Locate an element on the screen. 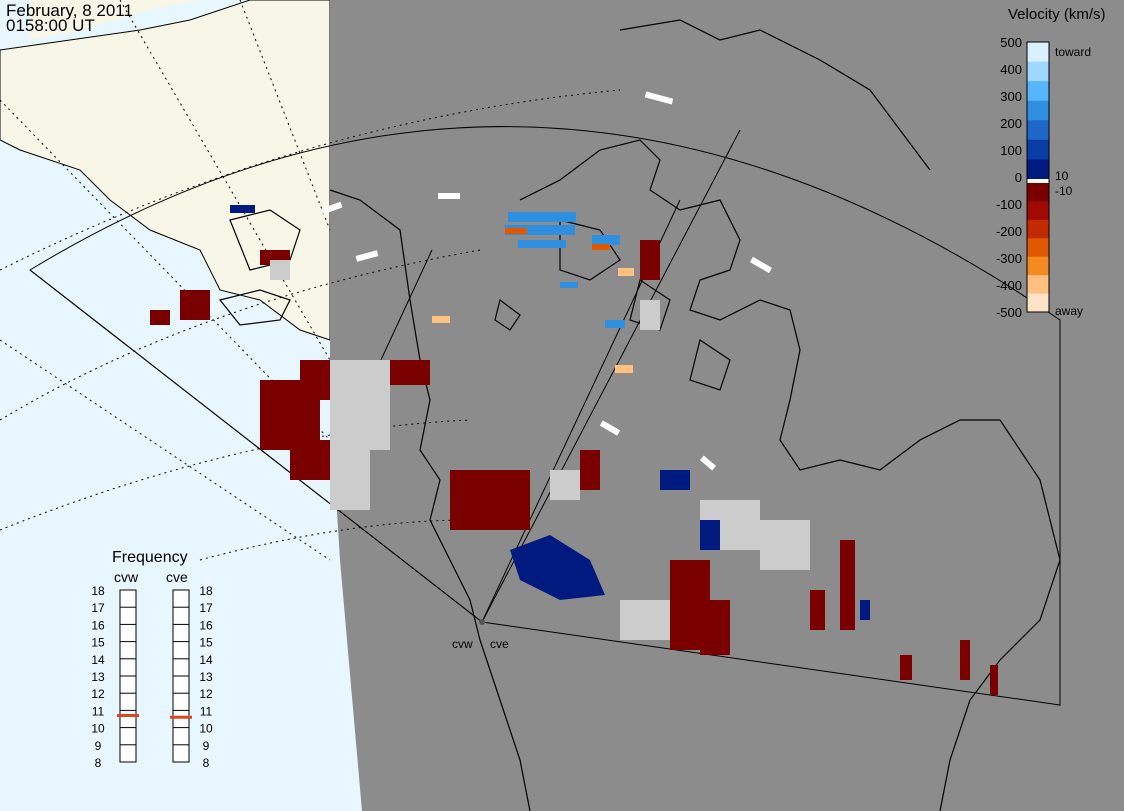  colorbar-tick-label: -100 is located at coordinates (1009, 204).